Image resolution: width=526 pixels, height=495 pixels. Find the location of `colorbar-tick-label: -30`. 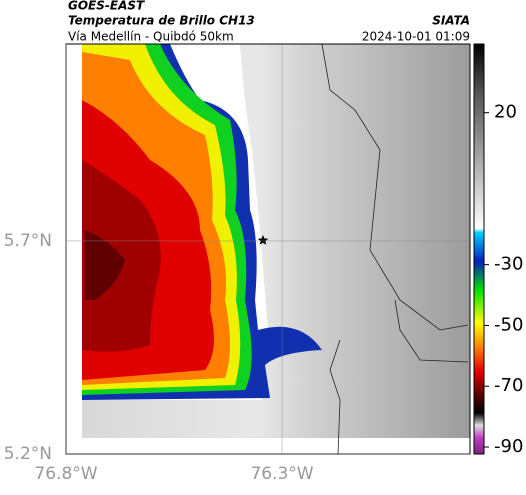

colorbar-tick-label: -30 is located at coordinates (508, 264).